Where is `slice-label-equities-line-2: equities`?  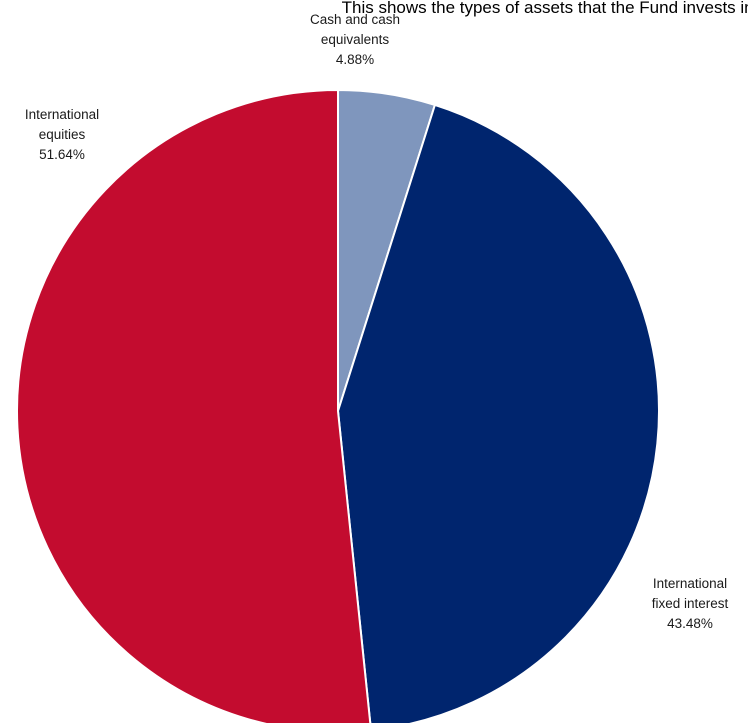
slice-label-equities-line-2: equities is located at coordinates (62, 134).